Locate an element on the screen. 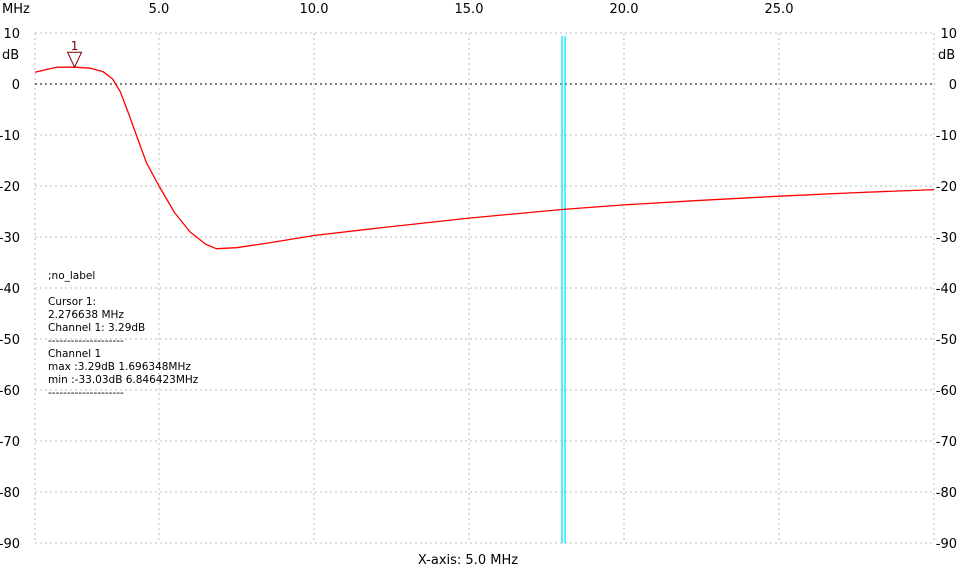  x-tick-label: 15.0 is located at coordinates (469, 9).